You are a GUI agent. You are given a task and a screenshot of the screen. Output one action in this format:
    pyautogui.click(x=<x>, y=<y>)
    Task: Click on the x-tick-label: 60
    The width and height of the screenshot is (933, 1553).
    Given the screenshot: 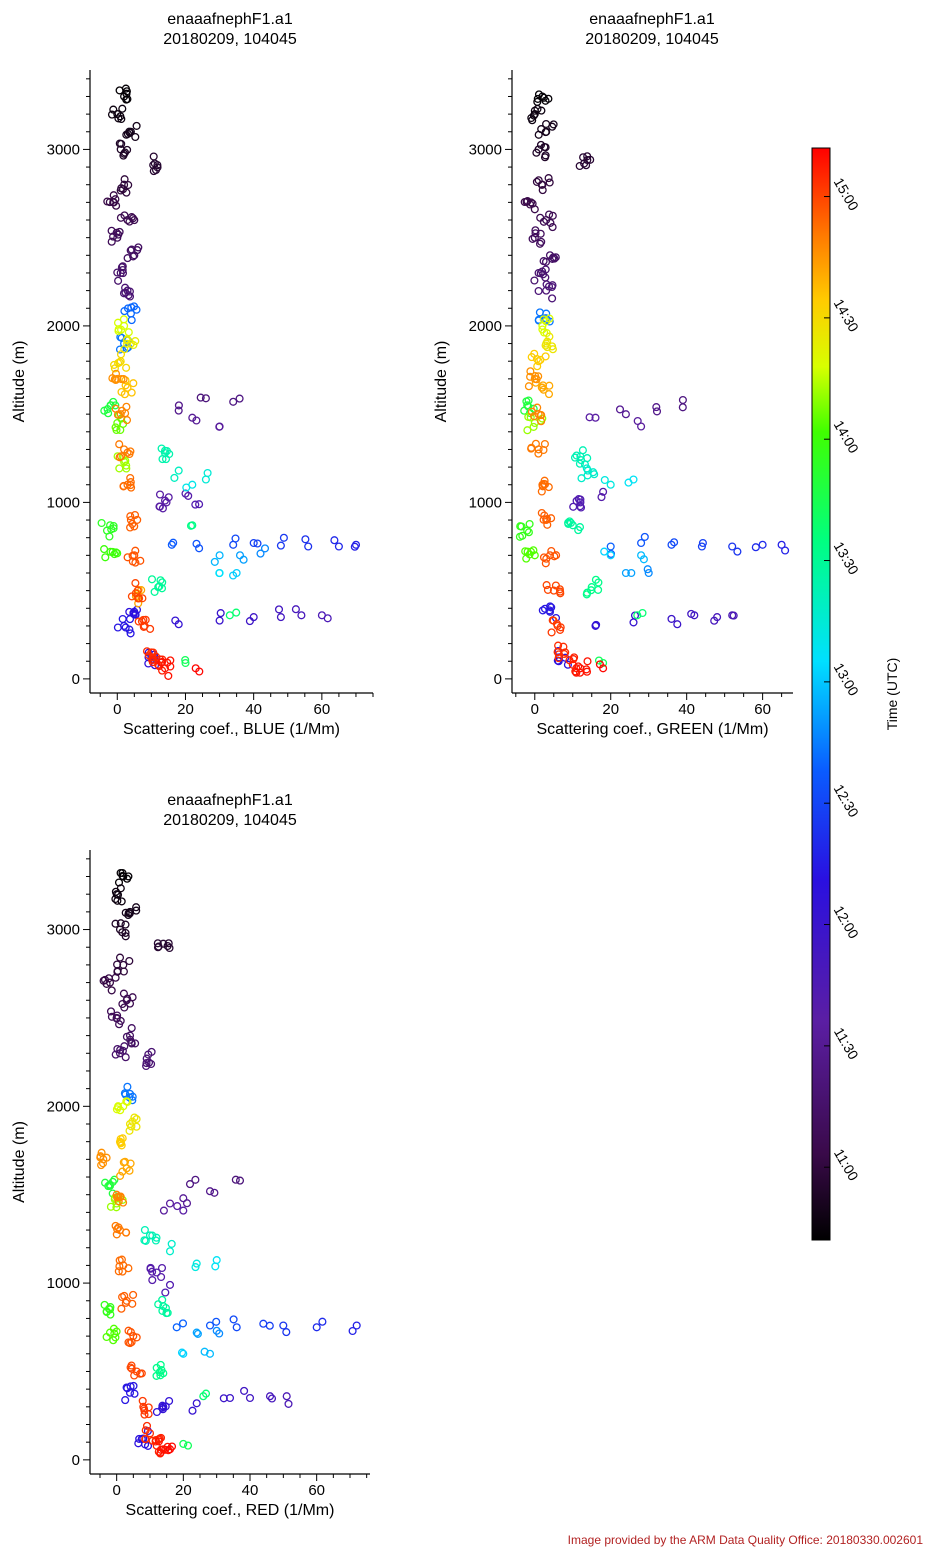 What is the action you would take?
    pyautogui.click(x=316, y=1490)
    